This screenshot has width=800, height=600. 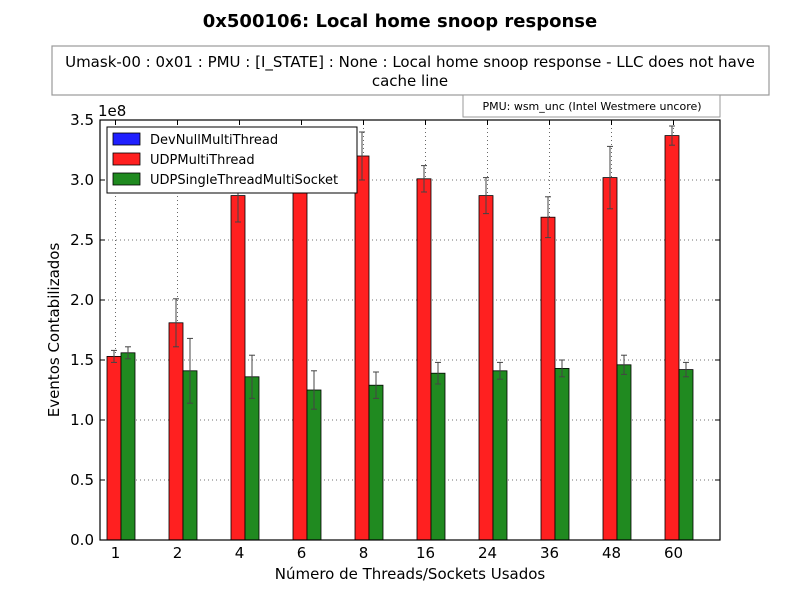 What do you see at coordinates (82, 120) in the screenshot?
I see `y-tick-label: 3.5` at bounding box center [82, 120].